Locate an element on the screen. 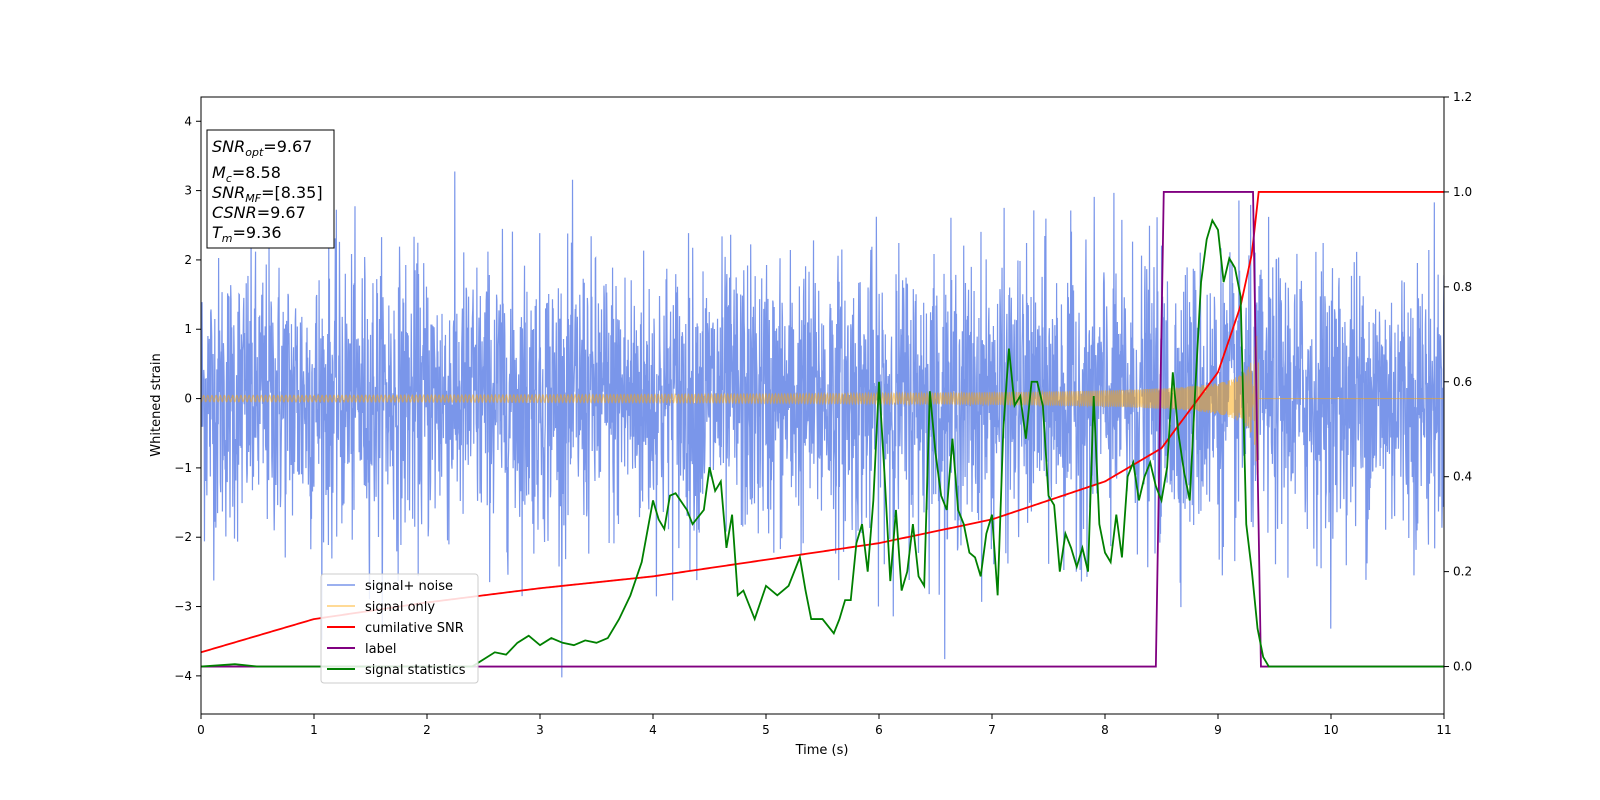 Image resolution: width=1600 pixels, height=800 pixels. y-left-tick-label: 4 is located at coordinates (188, 121).